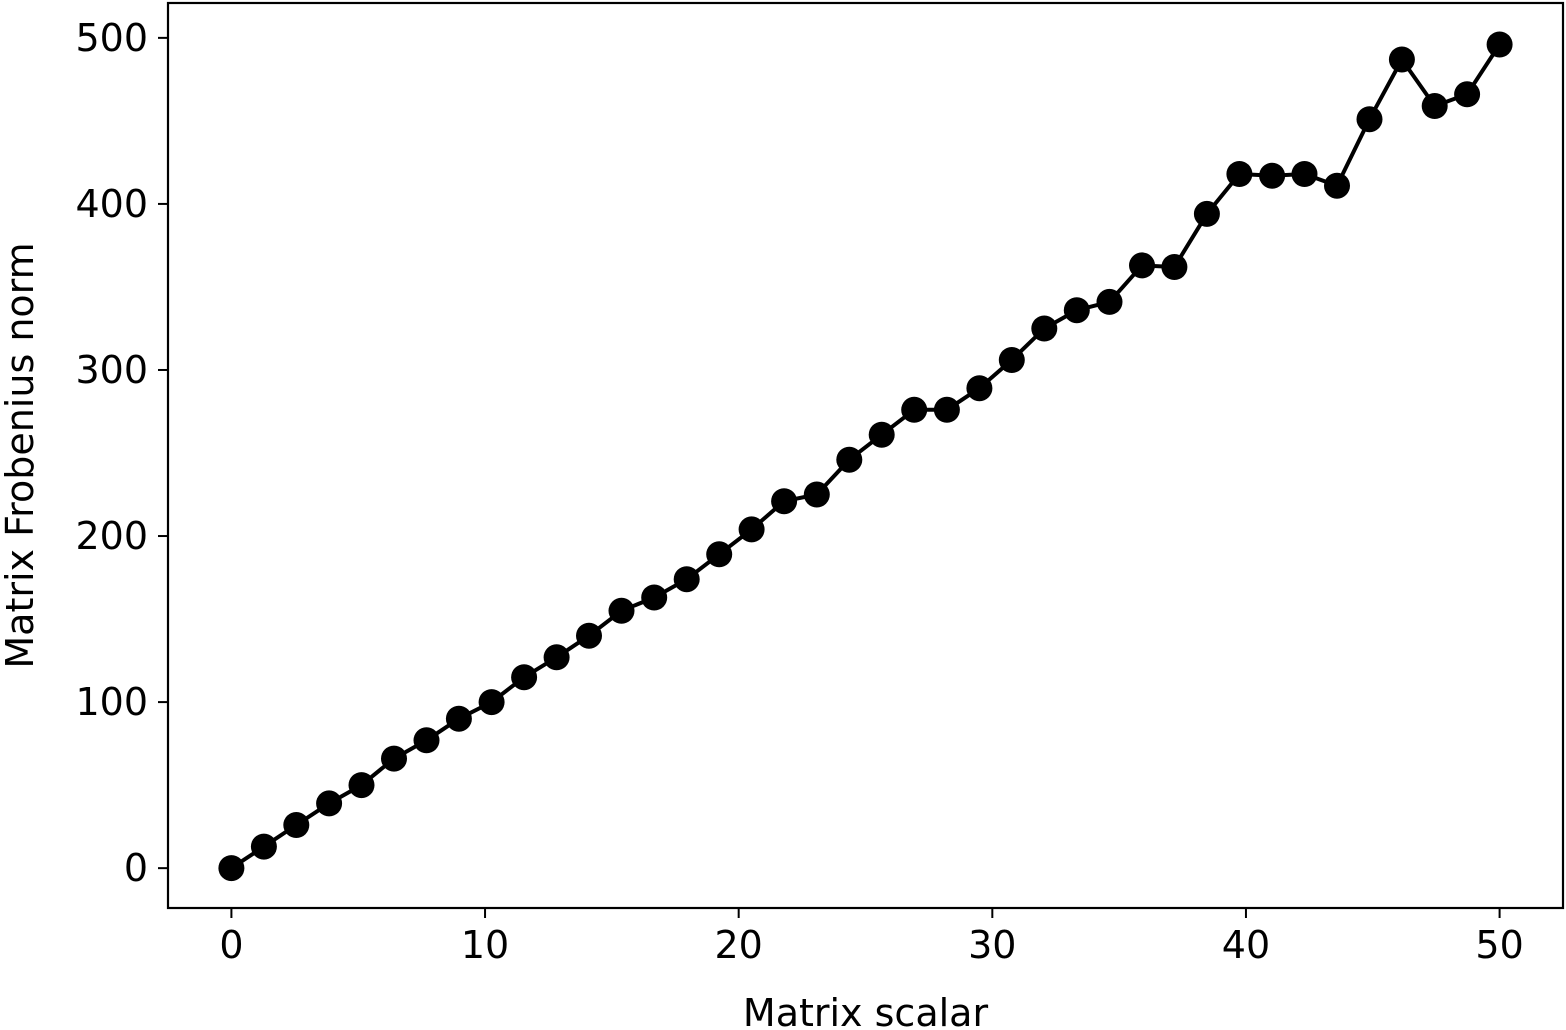  I want to click on x-tick-label: 50, so click(1499, 945).